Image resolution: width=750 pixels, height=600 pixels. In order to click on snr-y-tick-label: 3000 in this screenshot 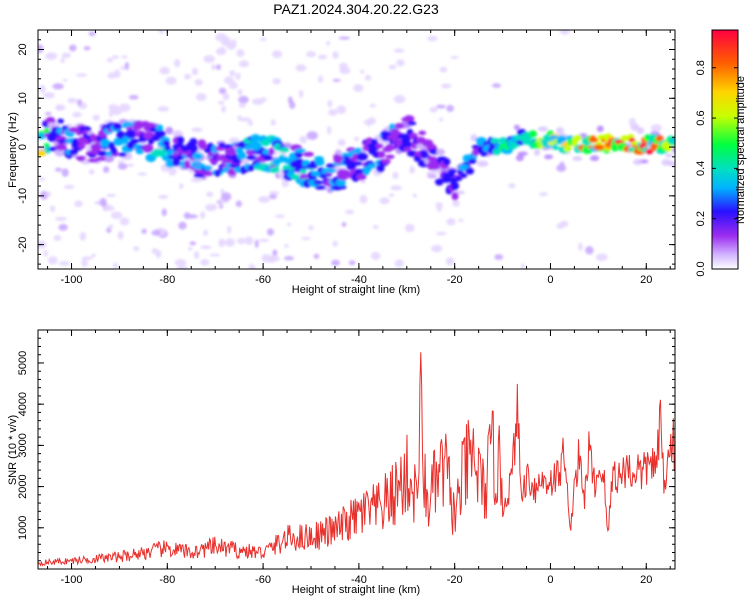, I will do `click(23, 445)`.